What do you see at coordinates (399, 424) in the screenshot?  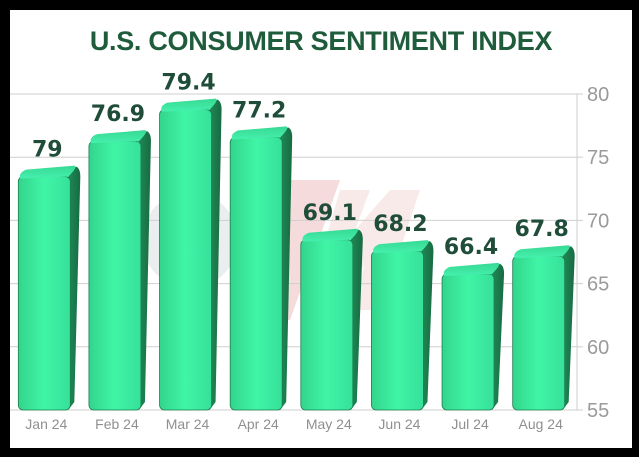 I see `x-tick-label: Jun 24` at bounding box center [399, 424].